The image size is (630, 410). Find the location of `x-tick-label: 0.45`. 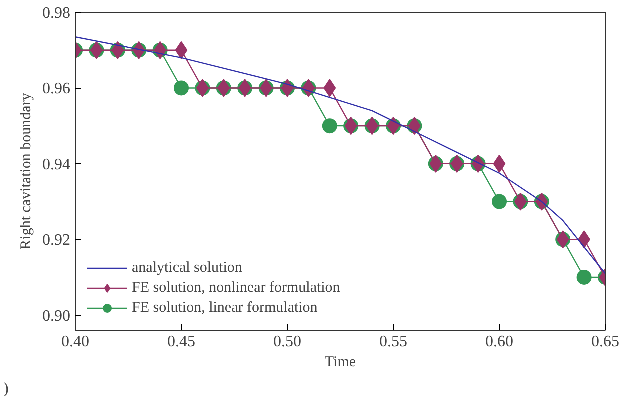

x-tick-label: 0.45 is located at coordinates (182, 342).